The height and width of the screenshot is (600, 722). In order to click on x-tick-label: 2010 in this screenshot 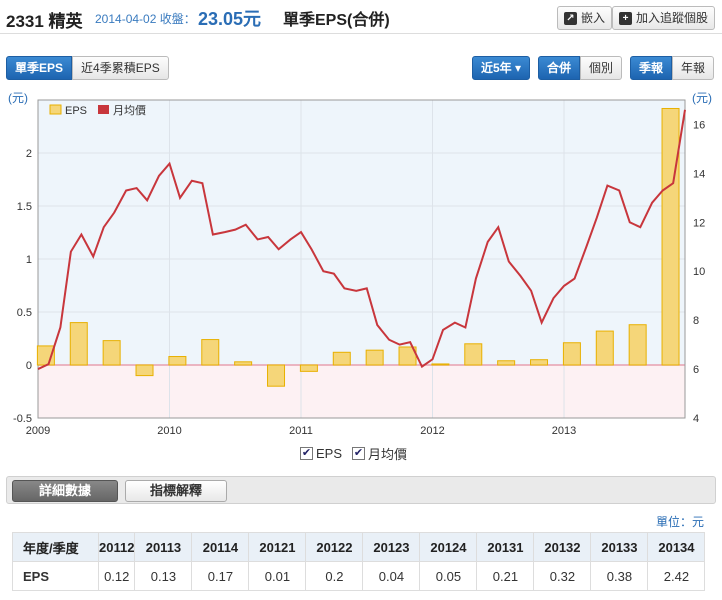, I will do `click(169, 431)`.